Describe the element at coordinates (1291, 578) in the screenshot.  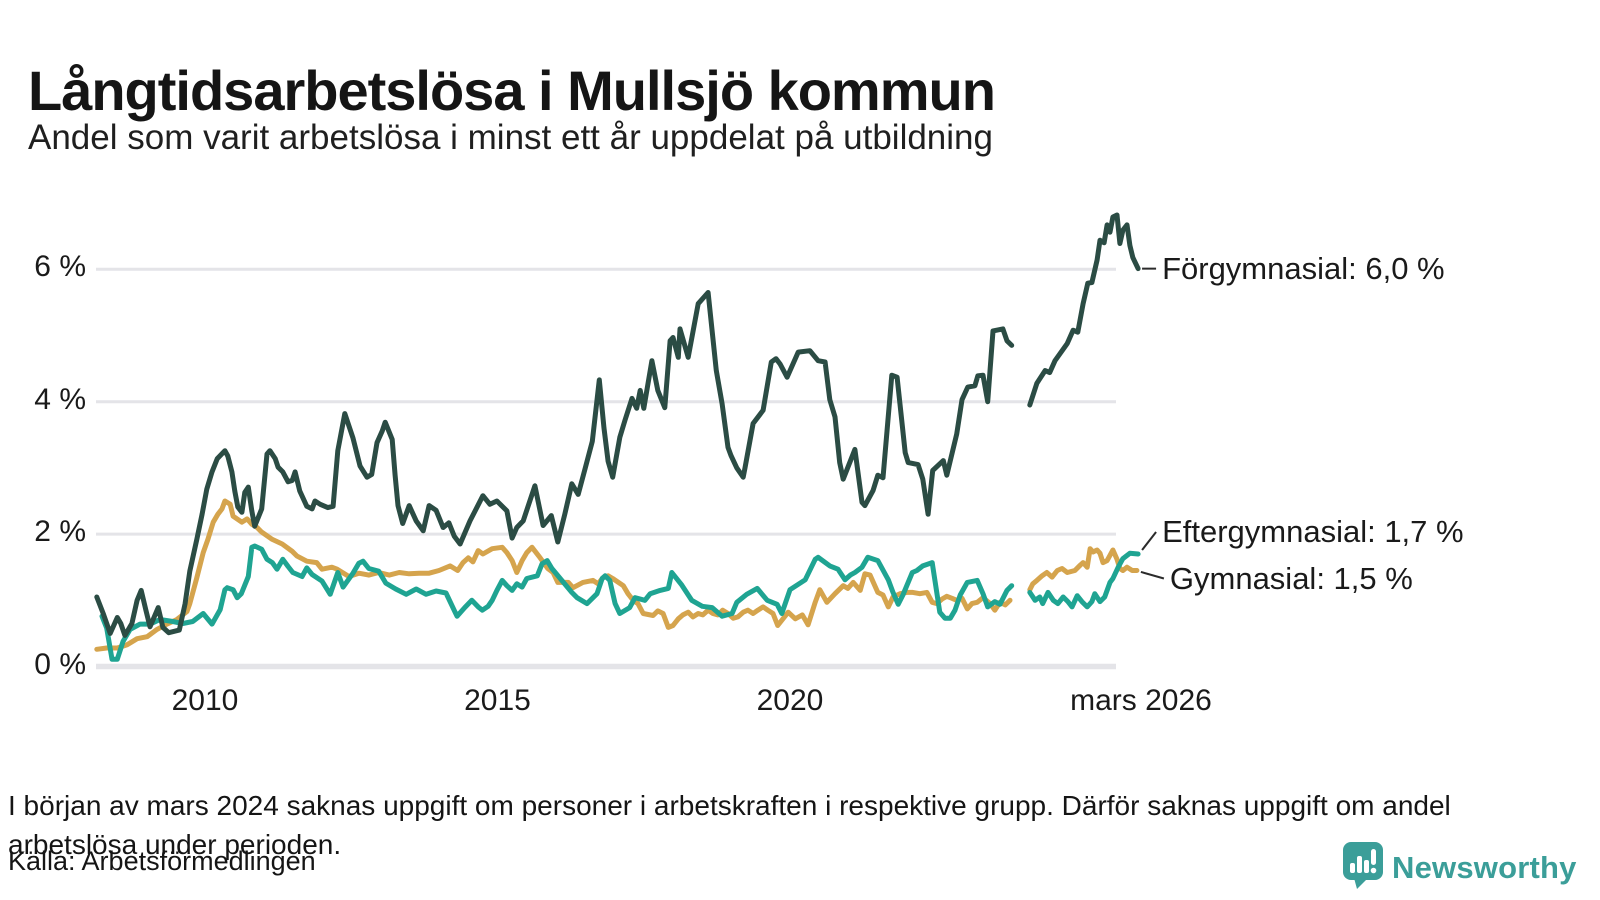
I see `series-end-label-gymnasial: Gymnasial: 1,5 %` at that location.